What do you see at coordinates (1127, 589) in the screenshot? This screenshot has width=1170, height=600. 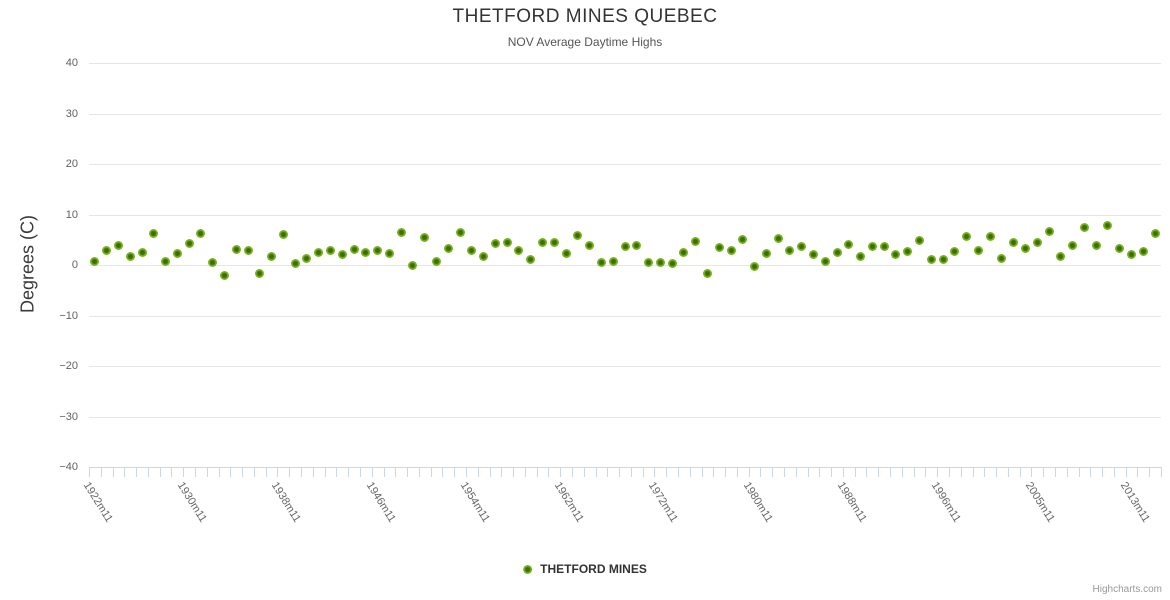 I see `credits-link: Highcharts.com` at bounding box center [1127, 589].